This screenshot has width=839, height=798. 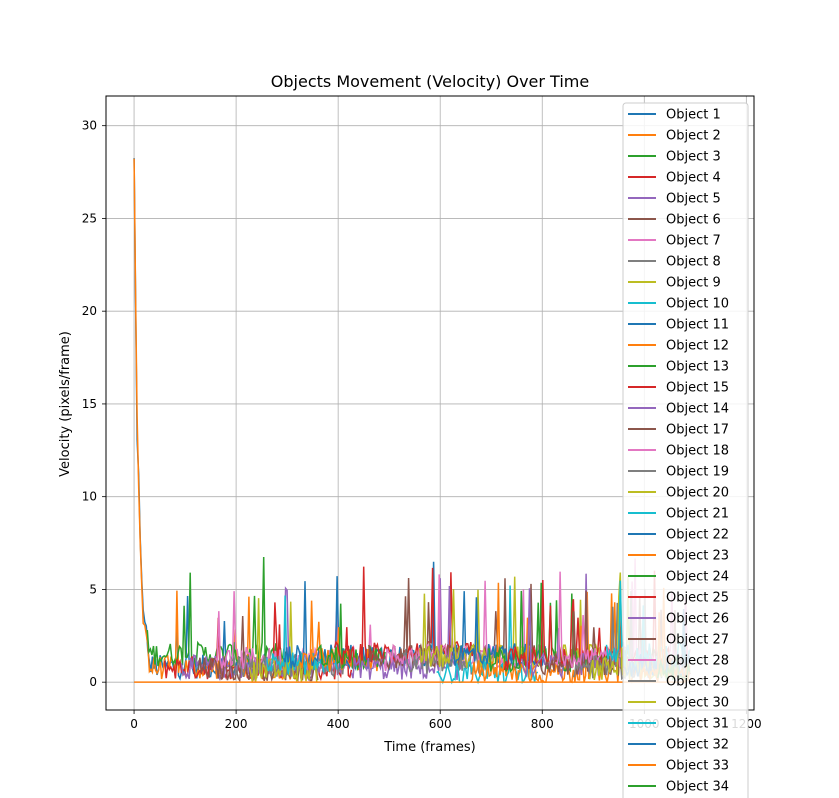 What do you see at coordinates (697, 682) in the screenshot?
I see `legend-entry-label: Object 29` at bounding box center [697, 682].